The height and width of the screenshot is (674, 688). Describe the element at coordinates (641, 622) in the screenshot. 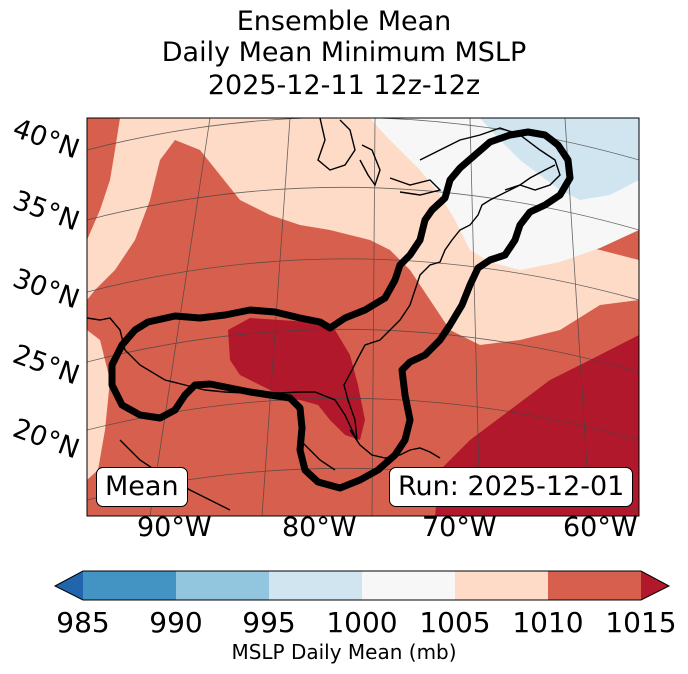

I see `colorbar-tick-1015: 1015` at that location.